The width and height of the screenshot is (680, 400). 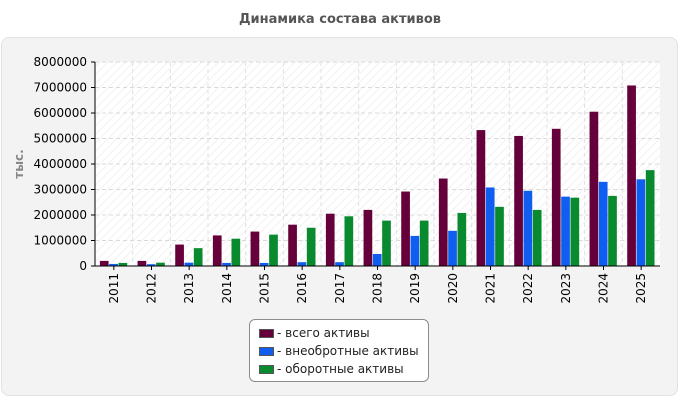 I want to click on x-tick-label: 2019, so click(x=415, y=288).